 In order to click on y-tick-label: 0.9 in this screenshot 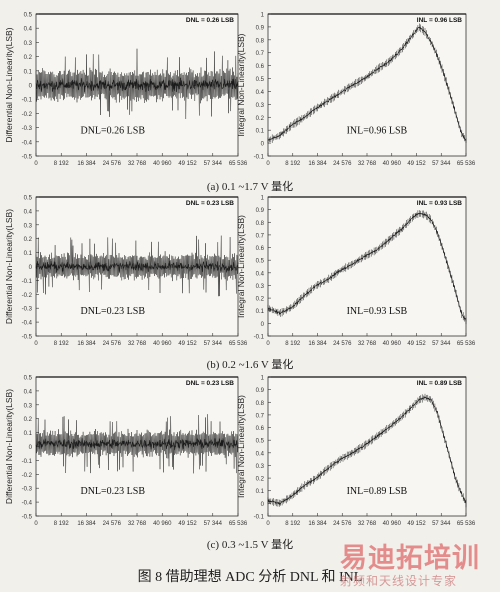, I will do `click(260, 211)`.